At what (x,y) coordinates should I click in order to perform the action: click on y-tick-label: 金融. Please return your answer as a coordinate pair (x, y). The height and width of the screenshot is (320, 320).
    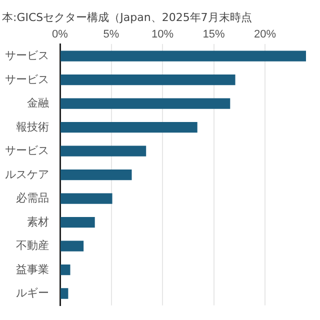
    Looking at the image, I should click on (38, 104).